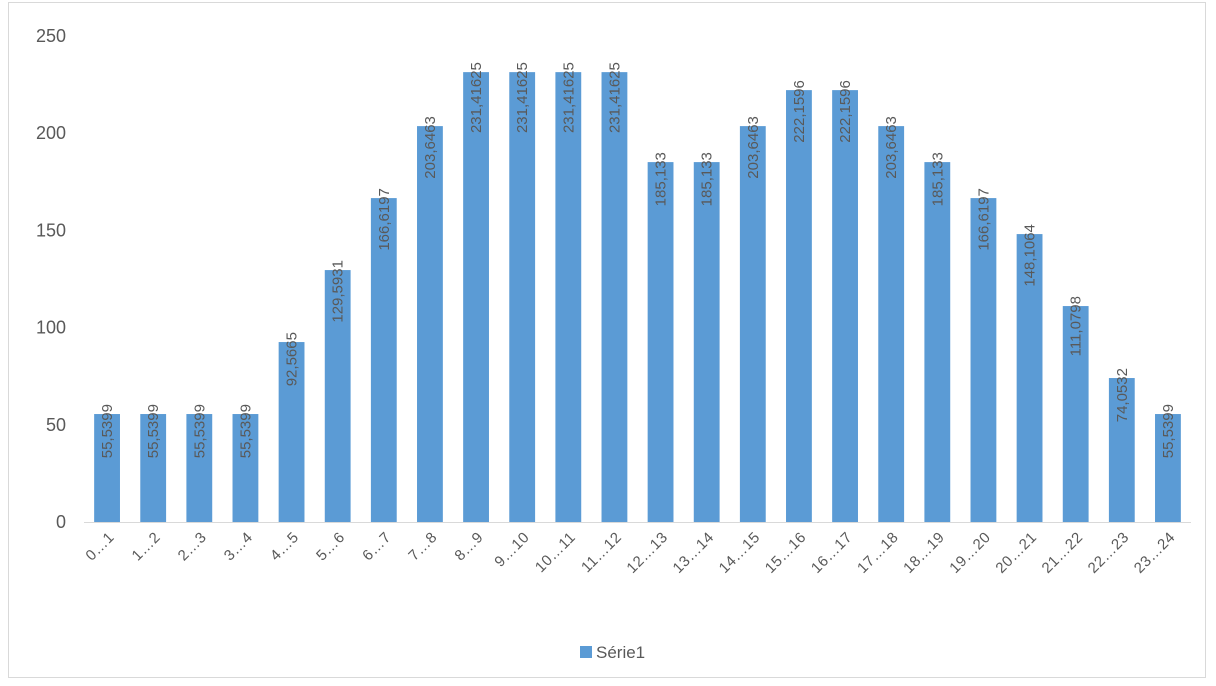 Image resolution: width=1216 pixels, height=686 pixels. What do you see at coordinates (51, 36) in the screenshot?
I see `y-tick-label: 250` at bounding box center [51, 36].